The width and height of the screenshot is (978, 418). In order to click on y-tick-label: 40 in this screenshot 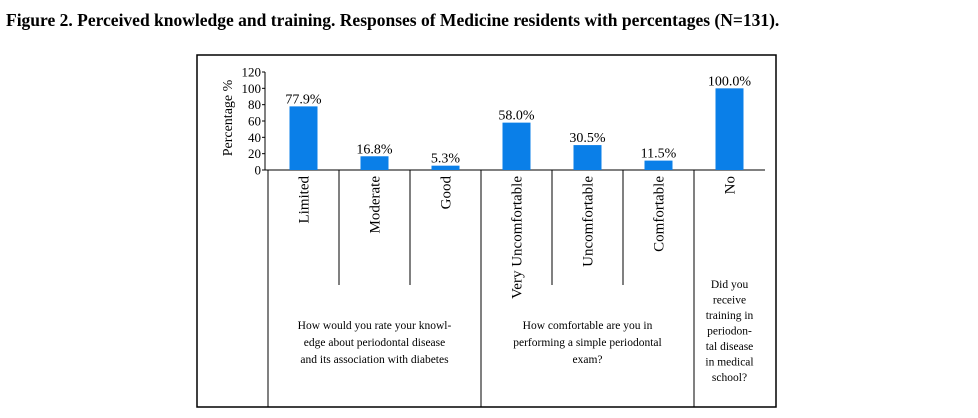, I will do `click(254, 137)`.